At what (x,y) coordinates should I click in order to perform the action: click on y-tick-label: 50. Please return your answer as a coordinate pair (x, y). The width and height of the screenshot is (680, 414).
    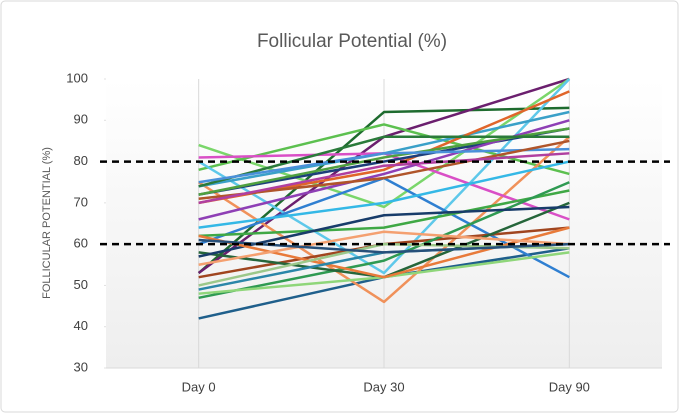
    Looking at the image, I should click on (81, 284).